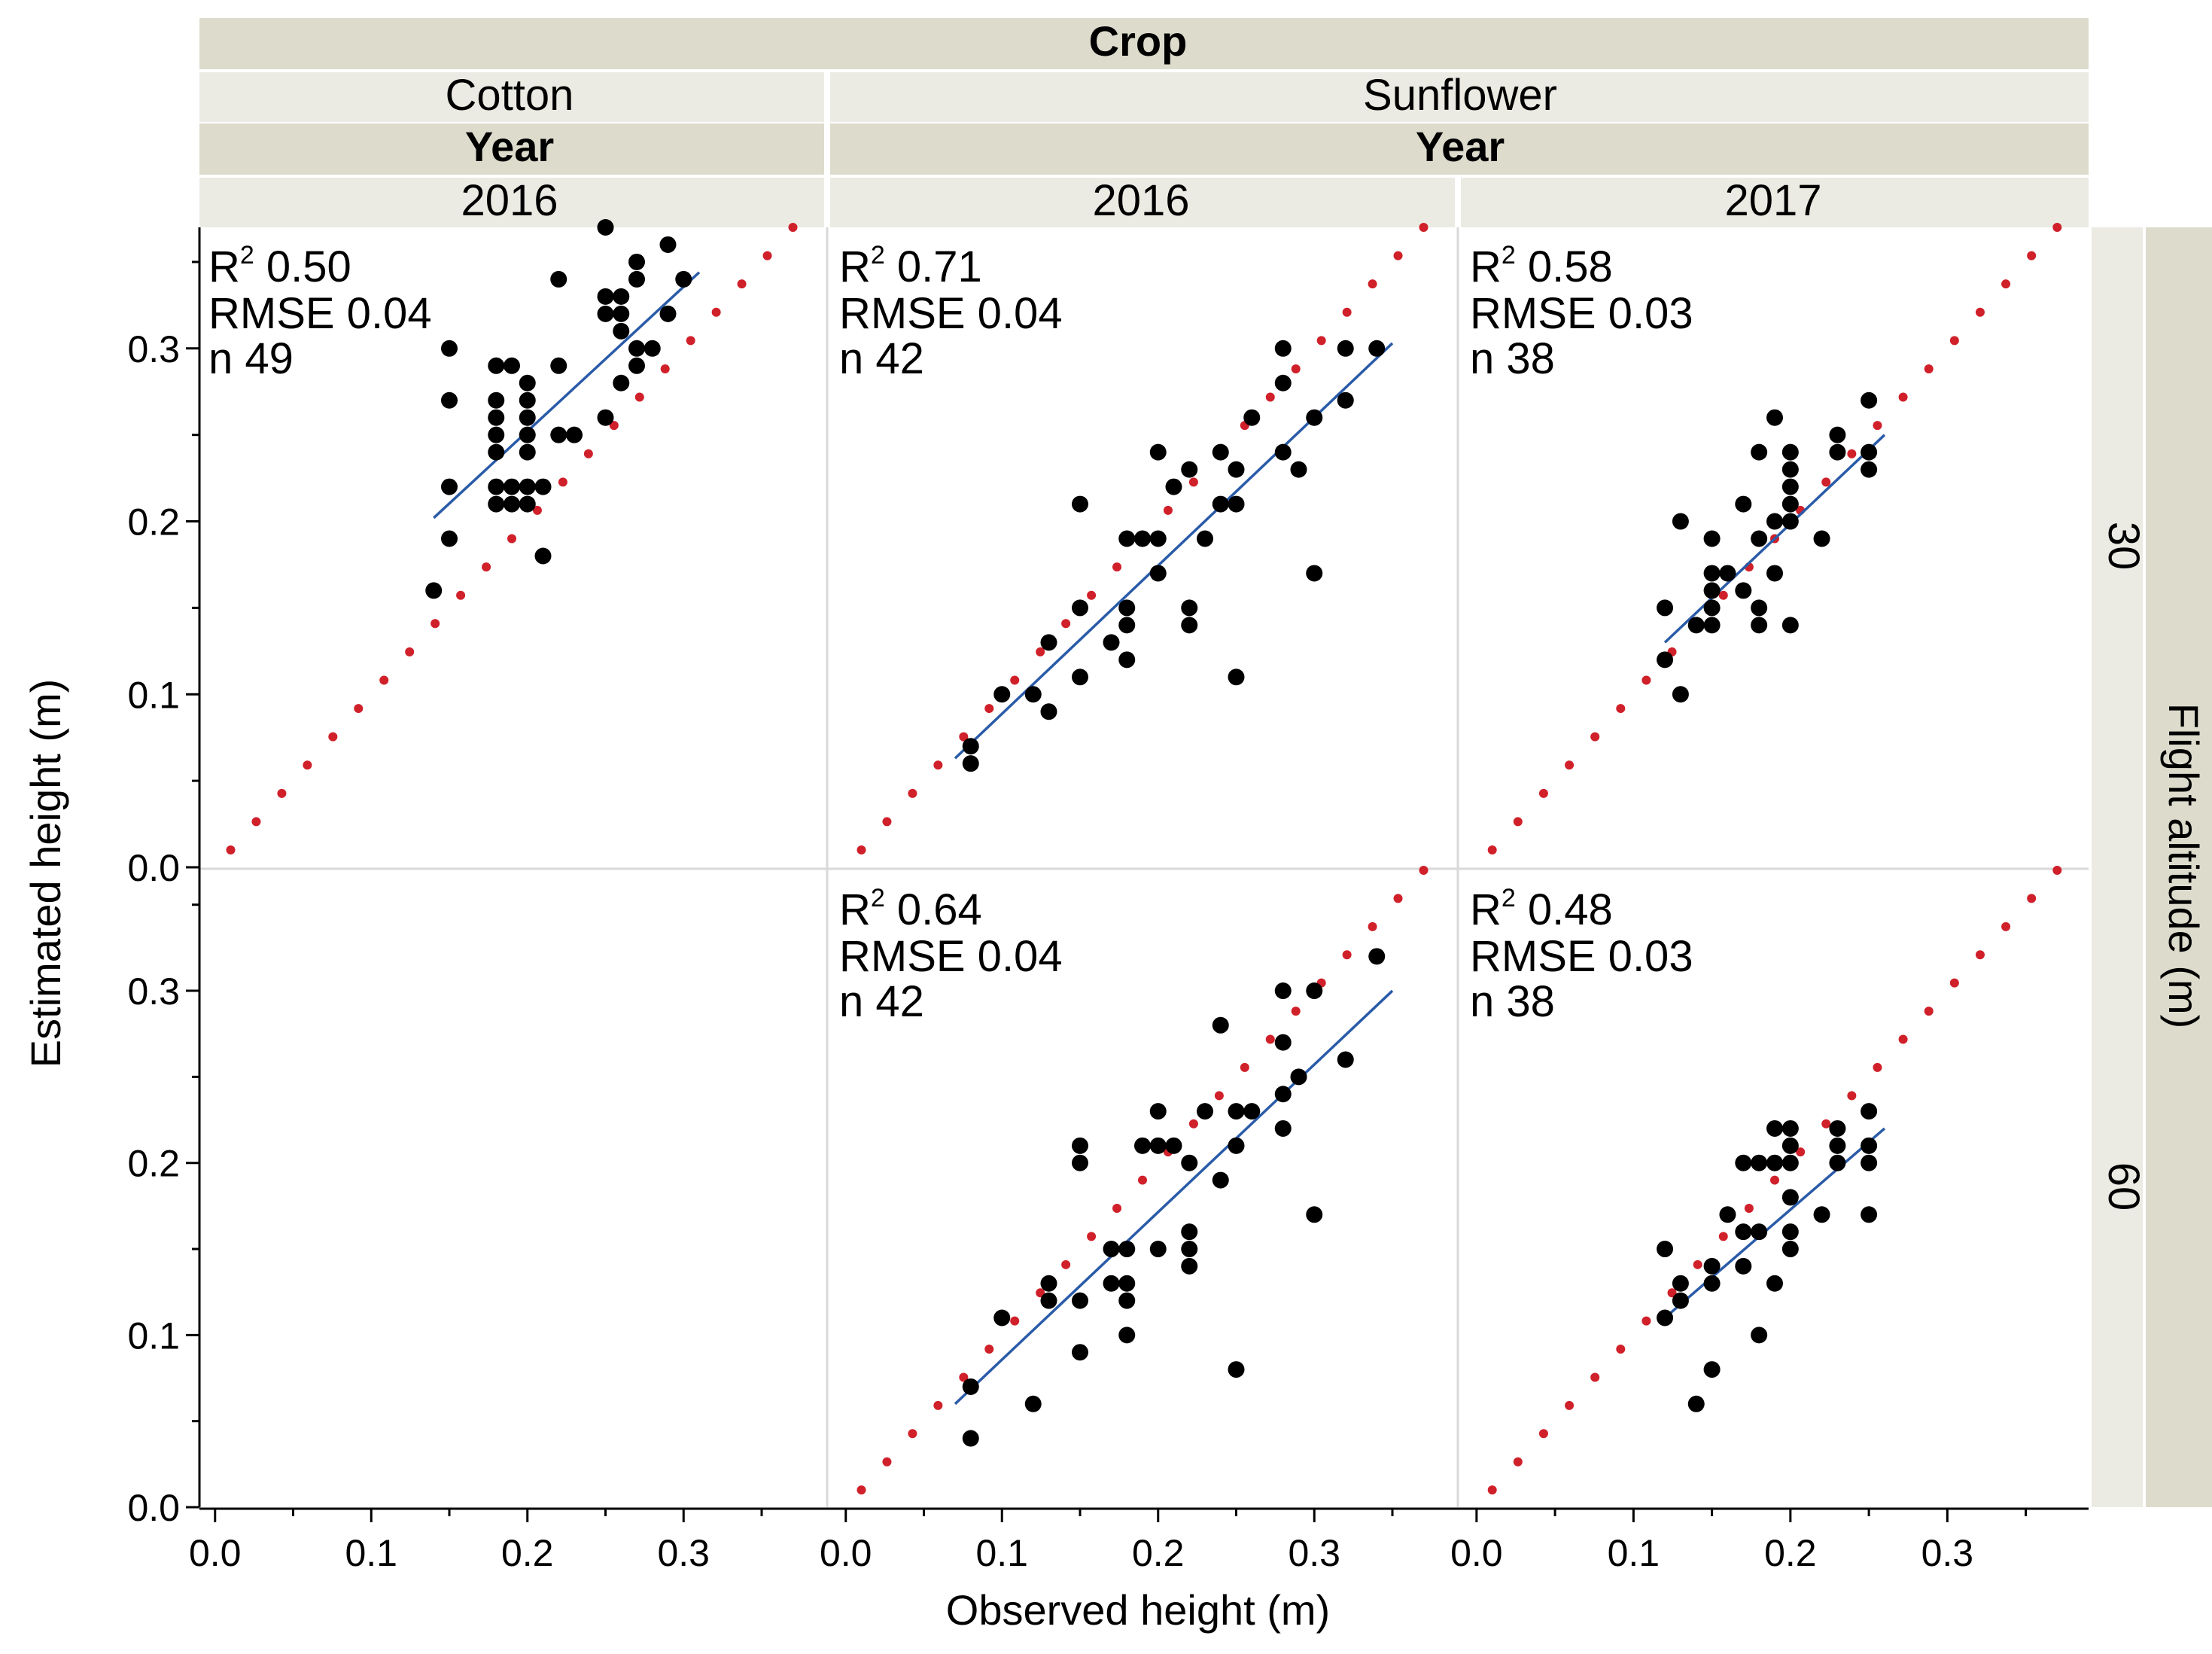  What do you see at coordinates (153, 1335) in the screenshot?
I see `y-tick-label: 0.1` at bounding box center [153, 1335].